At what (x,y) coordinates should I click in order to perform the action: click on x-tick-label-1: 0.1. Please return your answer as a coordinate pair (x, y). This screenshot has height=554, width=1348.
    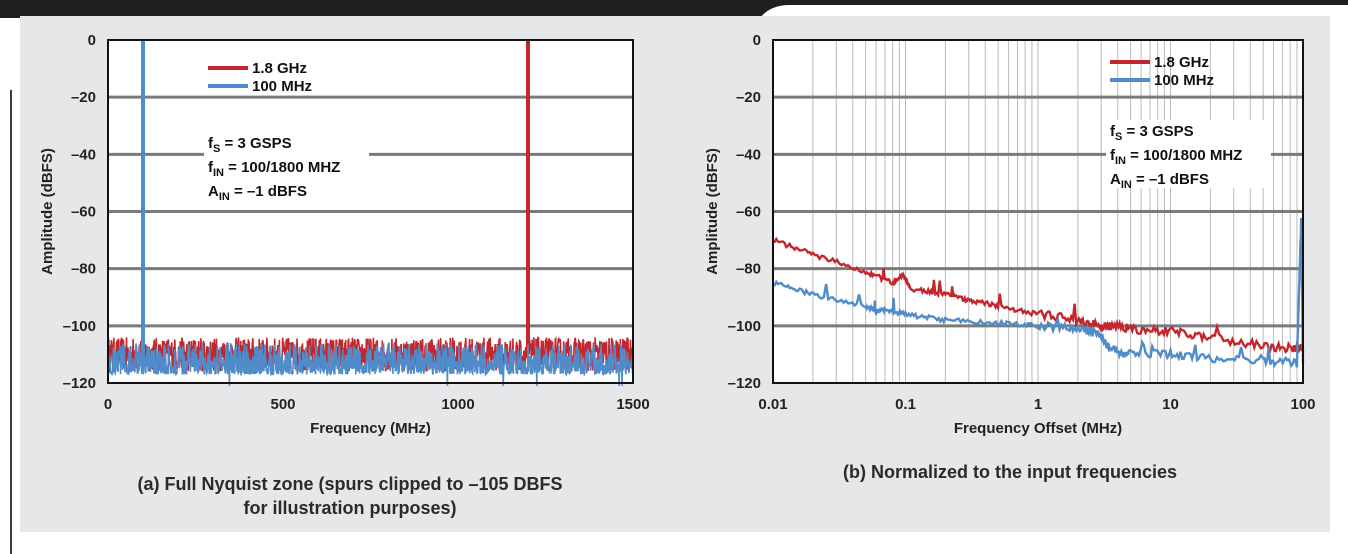
    Looking at the image, I should click on (905, 404).